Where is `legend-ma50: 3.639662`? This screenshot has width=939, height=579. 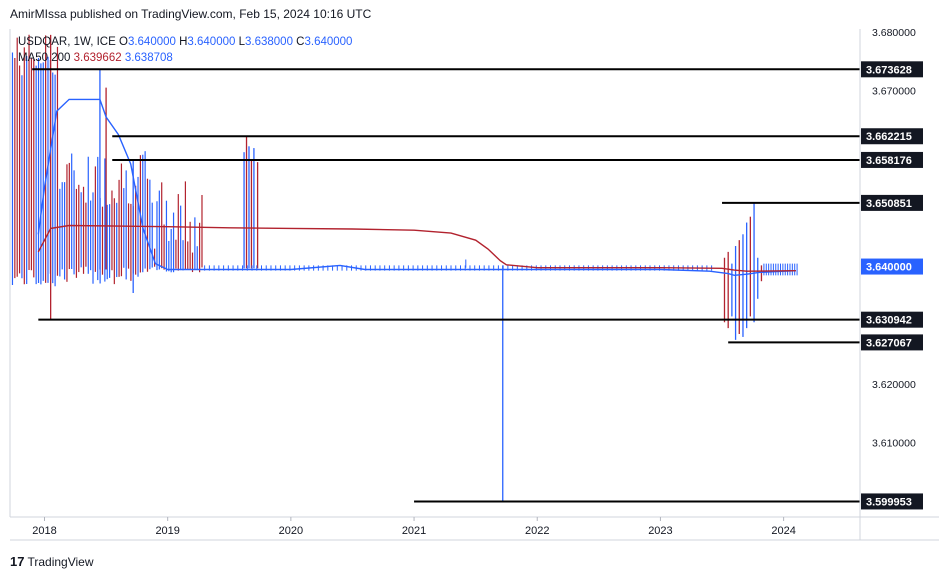 legend-ma50: 3.639662 is located at coordinates (97, 58).